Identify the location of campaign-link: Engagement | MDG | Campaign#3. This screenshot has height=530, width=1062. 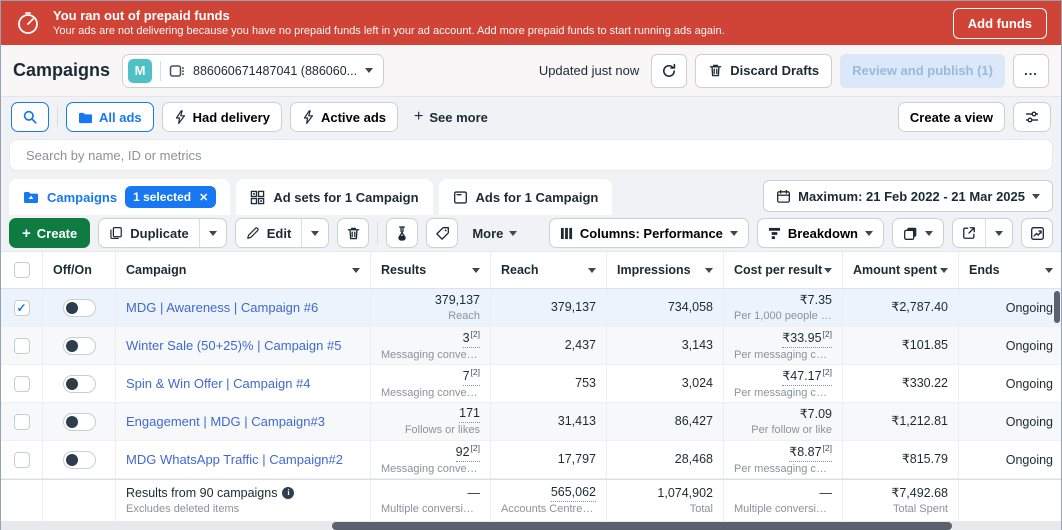
(225, 421).